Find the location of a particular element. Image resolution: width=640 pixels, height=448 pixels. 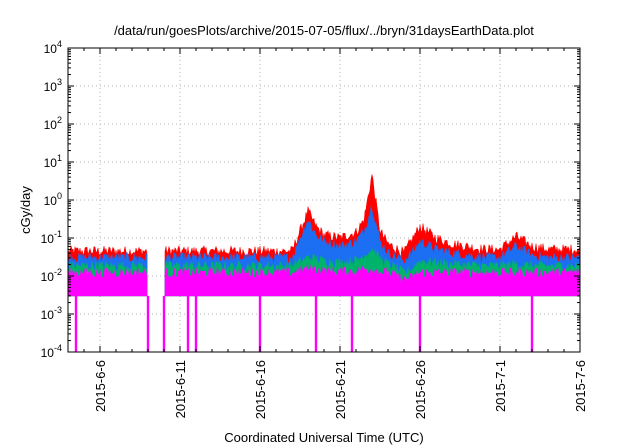

x-tick-label: 2015-6-6 is located at coordinates (100, 386).